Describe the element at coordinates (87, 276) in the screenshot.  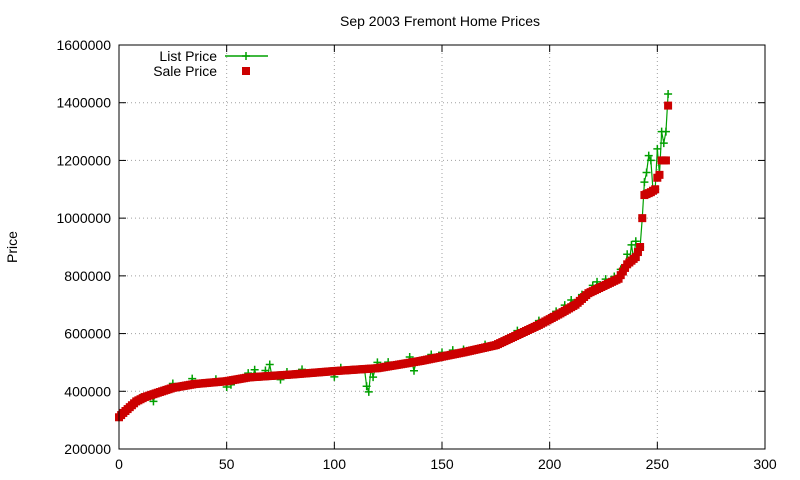
I see `y-tick-label: 800000` at that location.